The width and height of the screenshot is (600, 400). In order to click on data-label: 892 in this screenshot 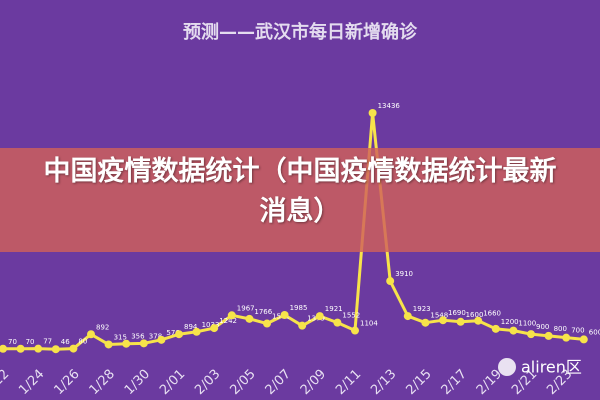, I will do `click(102, 327)`.